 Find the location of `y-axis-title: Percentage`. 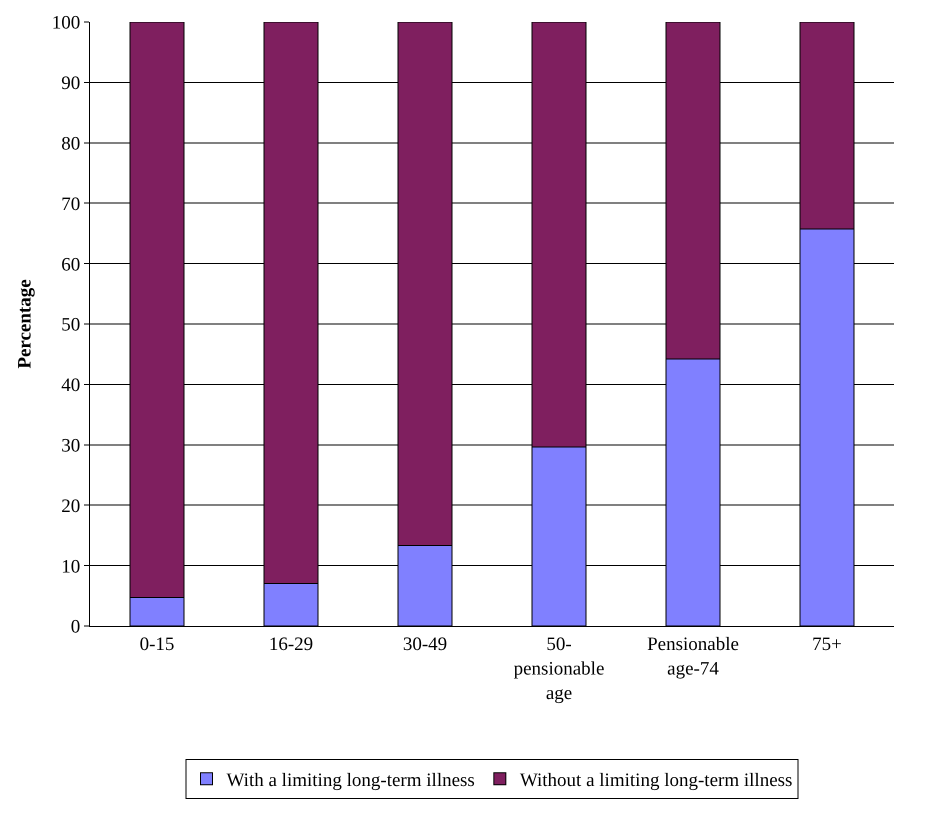

y-axis-title: Percentage is located at coordinates (25, 324).